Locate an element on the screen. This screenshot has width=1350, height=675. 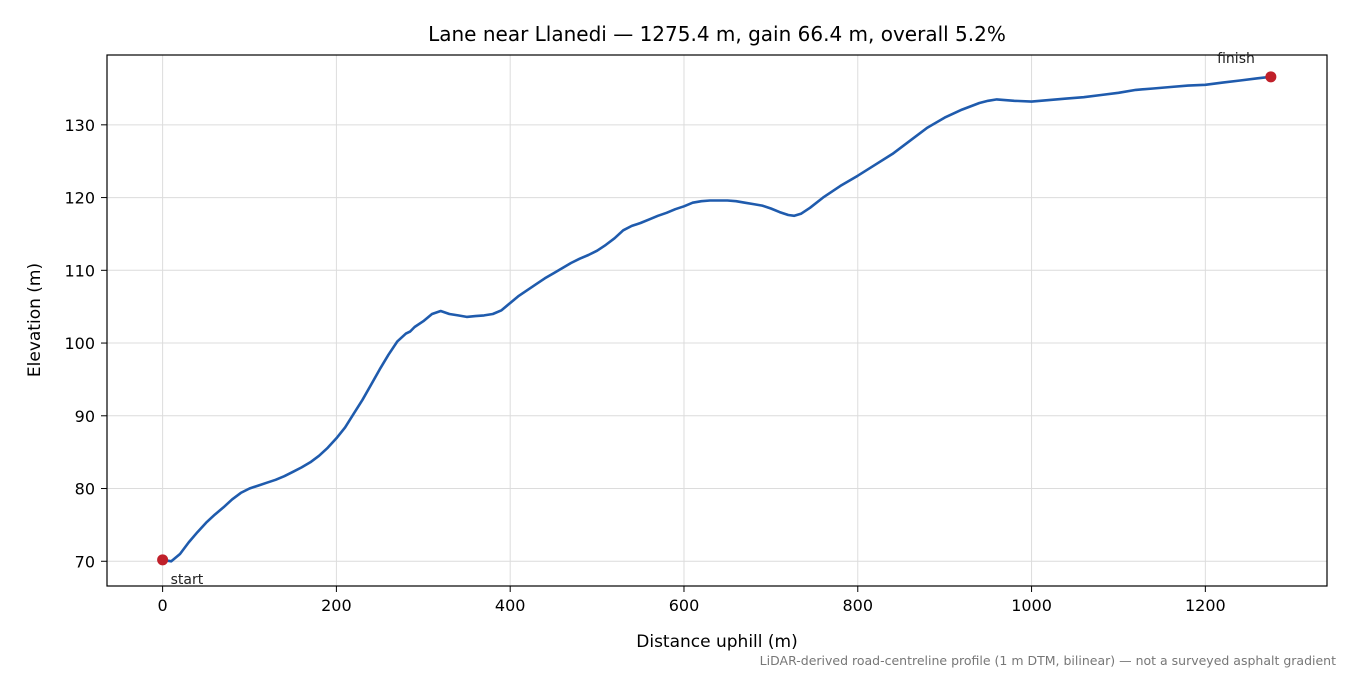
start-marker is located at coordinates (163, 560).